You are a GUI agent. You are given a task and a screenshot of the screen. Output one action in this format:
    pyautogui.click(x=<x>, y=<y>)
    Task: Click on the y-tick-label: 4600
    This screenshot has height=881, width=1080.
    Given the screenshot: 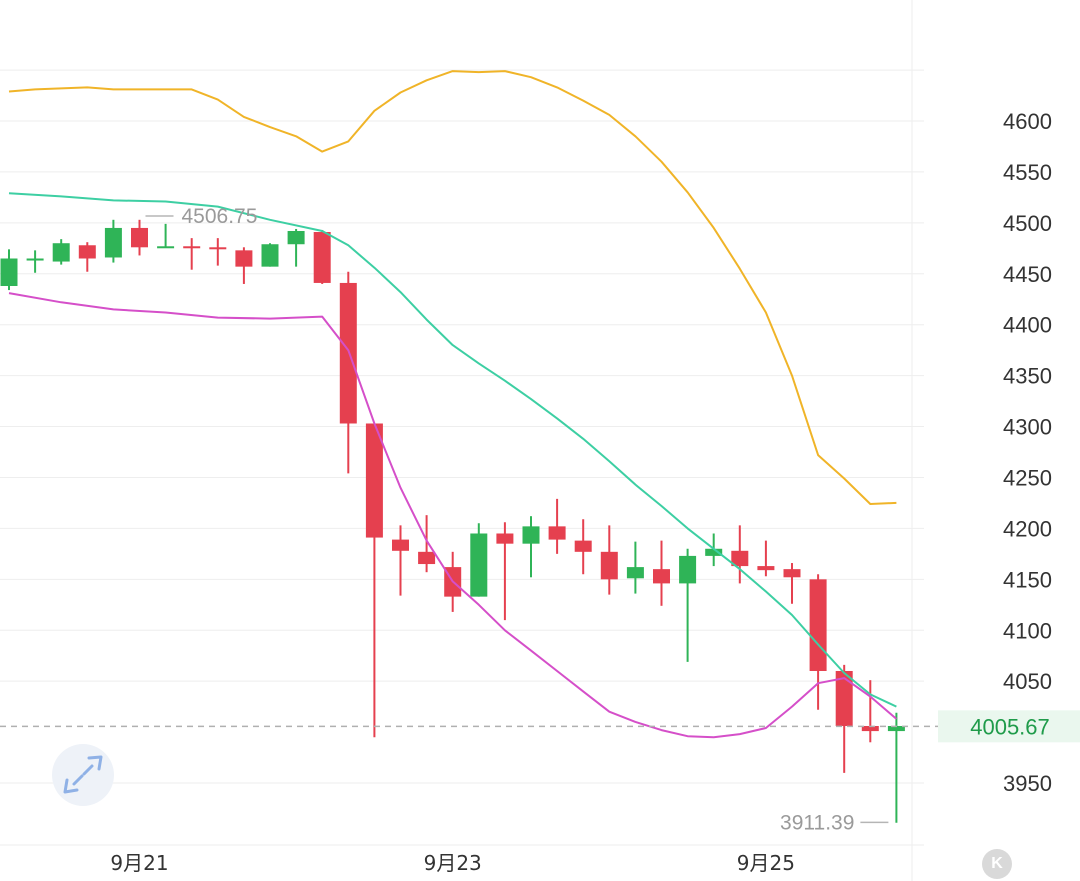 What is the action you would take?
    pyautogui.click(x=1027, y=121)
    